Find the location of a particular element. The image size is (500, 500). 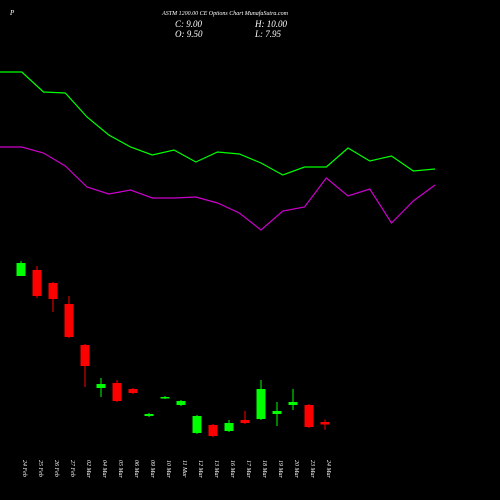

x-tick-label: 04 Mar is located at coordinates (104, 469).